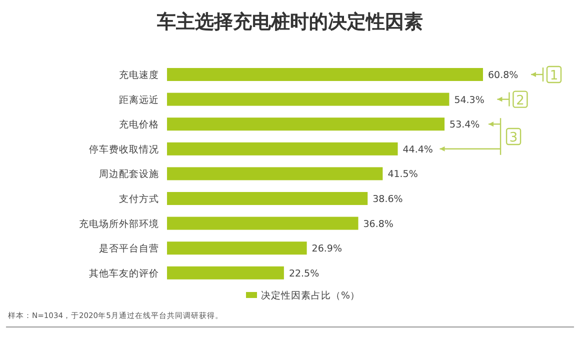  I want to click on data-label: 60.8%, so click(503, 75).